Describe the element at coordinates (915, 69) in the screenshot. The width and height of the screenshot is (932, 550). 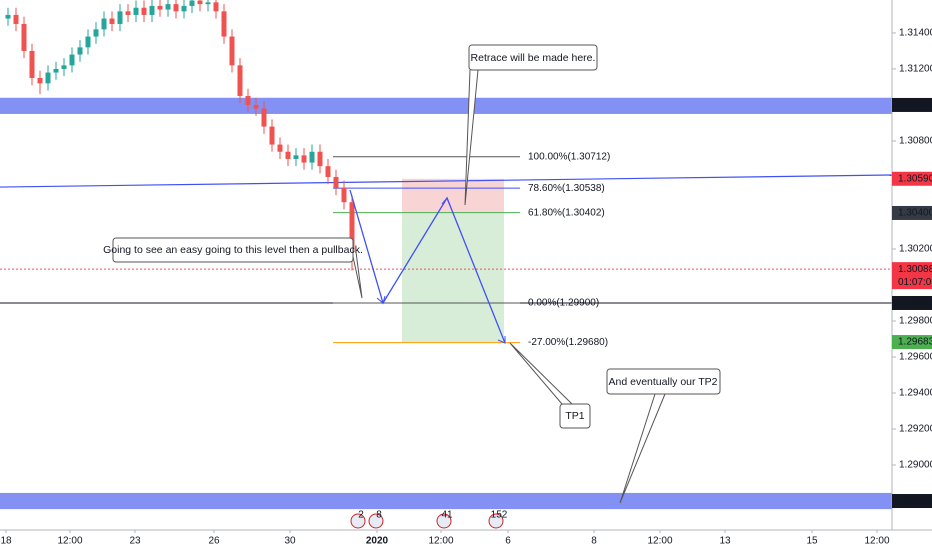
I see `y-tick-label: 1.31200` at that location.